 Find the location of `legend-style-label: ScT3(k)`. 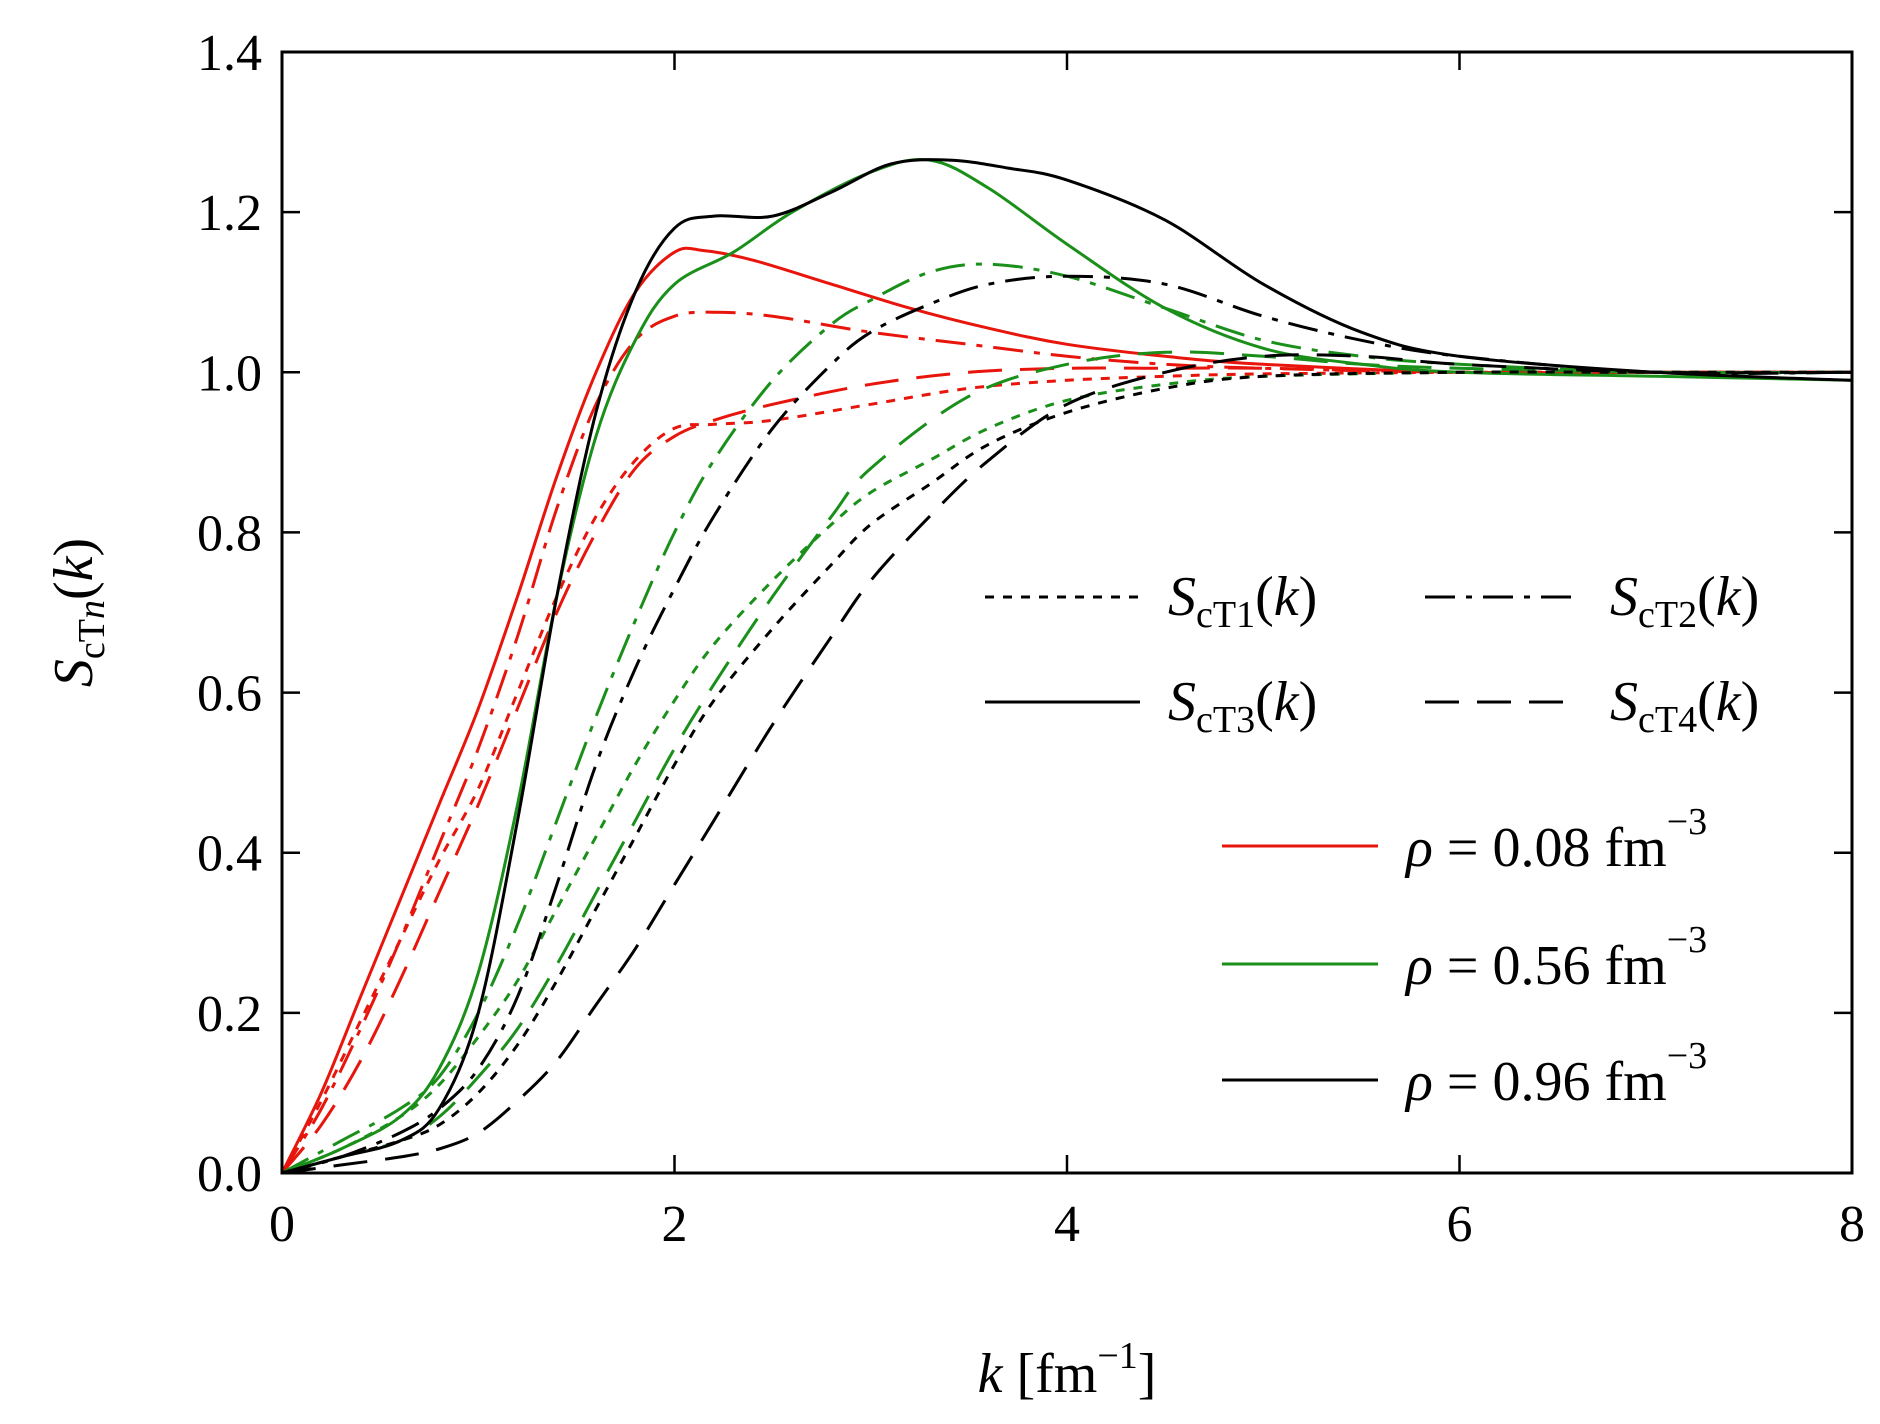

legend-style-label: ScT3(k) is located at coordinates (1242, 706).